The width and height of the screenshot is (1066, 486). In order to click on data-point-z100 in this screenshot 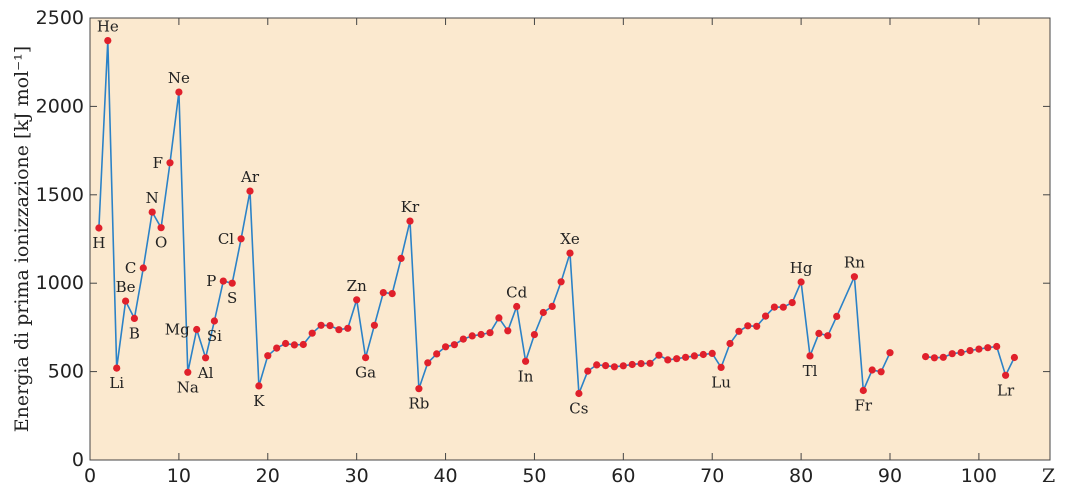, I will do `click(979, 349)`.